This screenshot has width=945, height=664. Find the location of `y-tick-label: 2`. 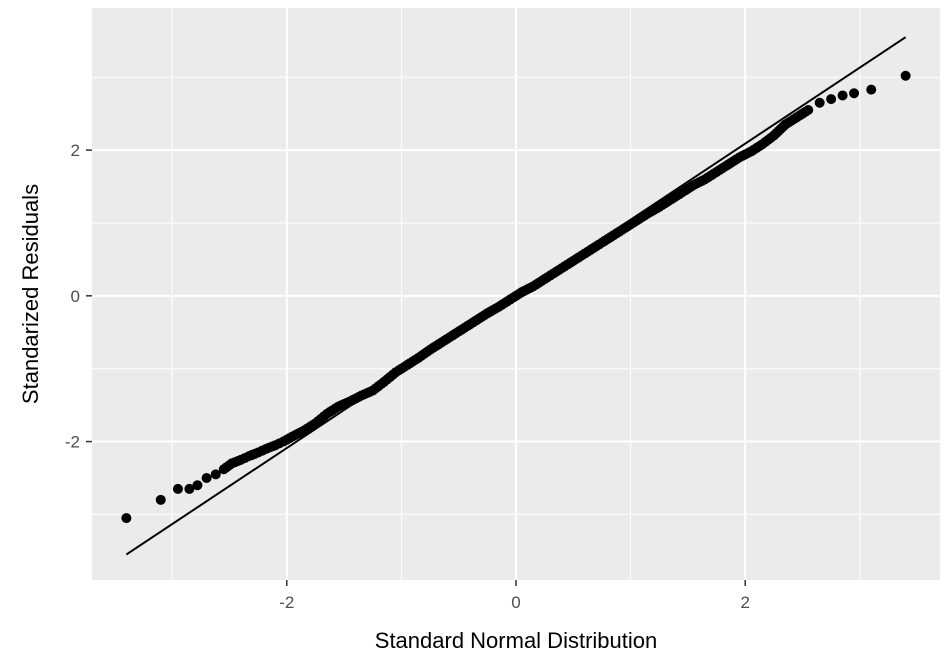

y-tick-label: 2 is located at coordinates (75, 150).